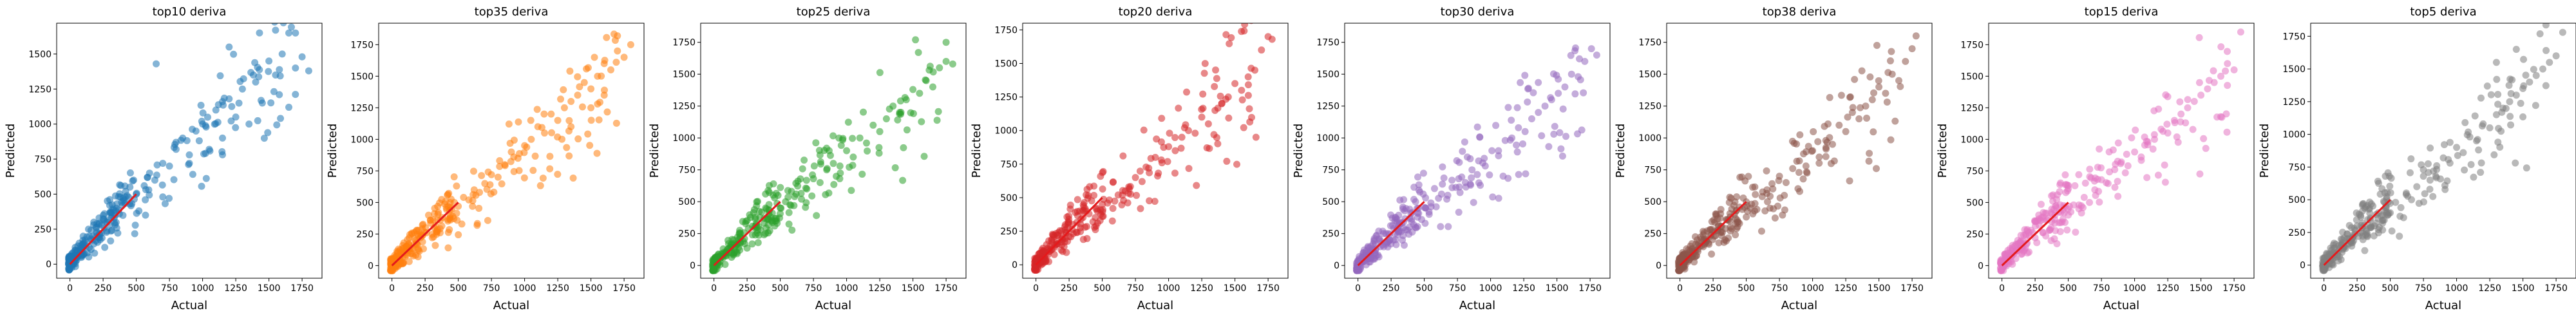  What do you see at coordinates (1009, 165) in the screenshot?
I see `y-tick-label: 750` at bounding box center [1009, 165].